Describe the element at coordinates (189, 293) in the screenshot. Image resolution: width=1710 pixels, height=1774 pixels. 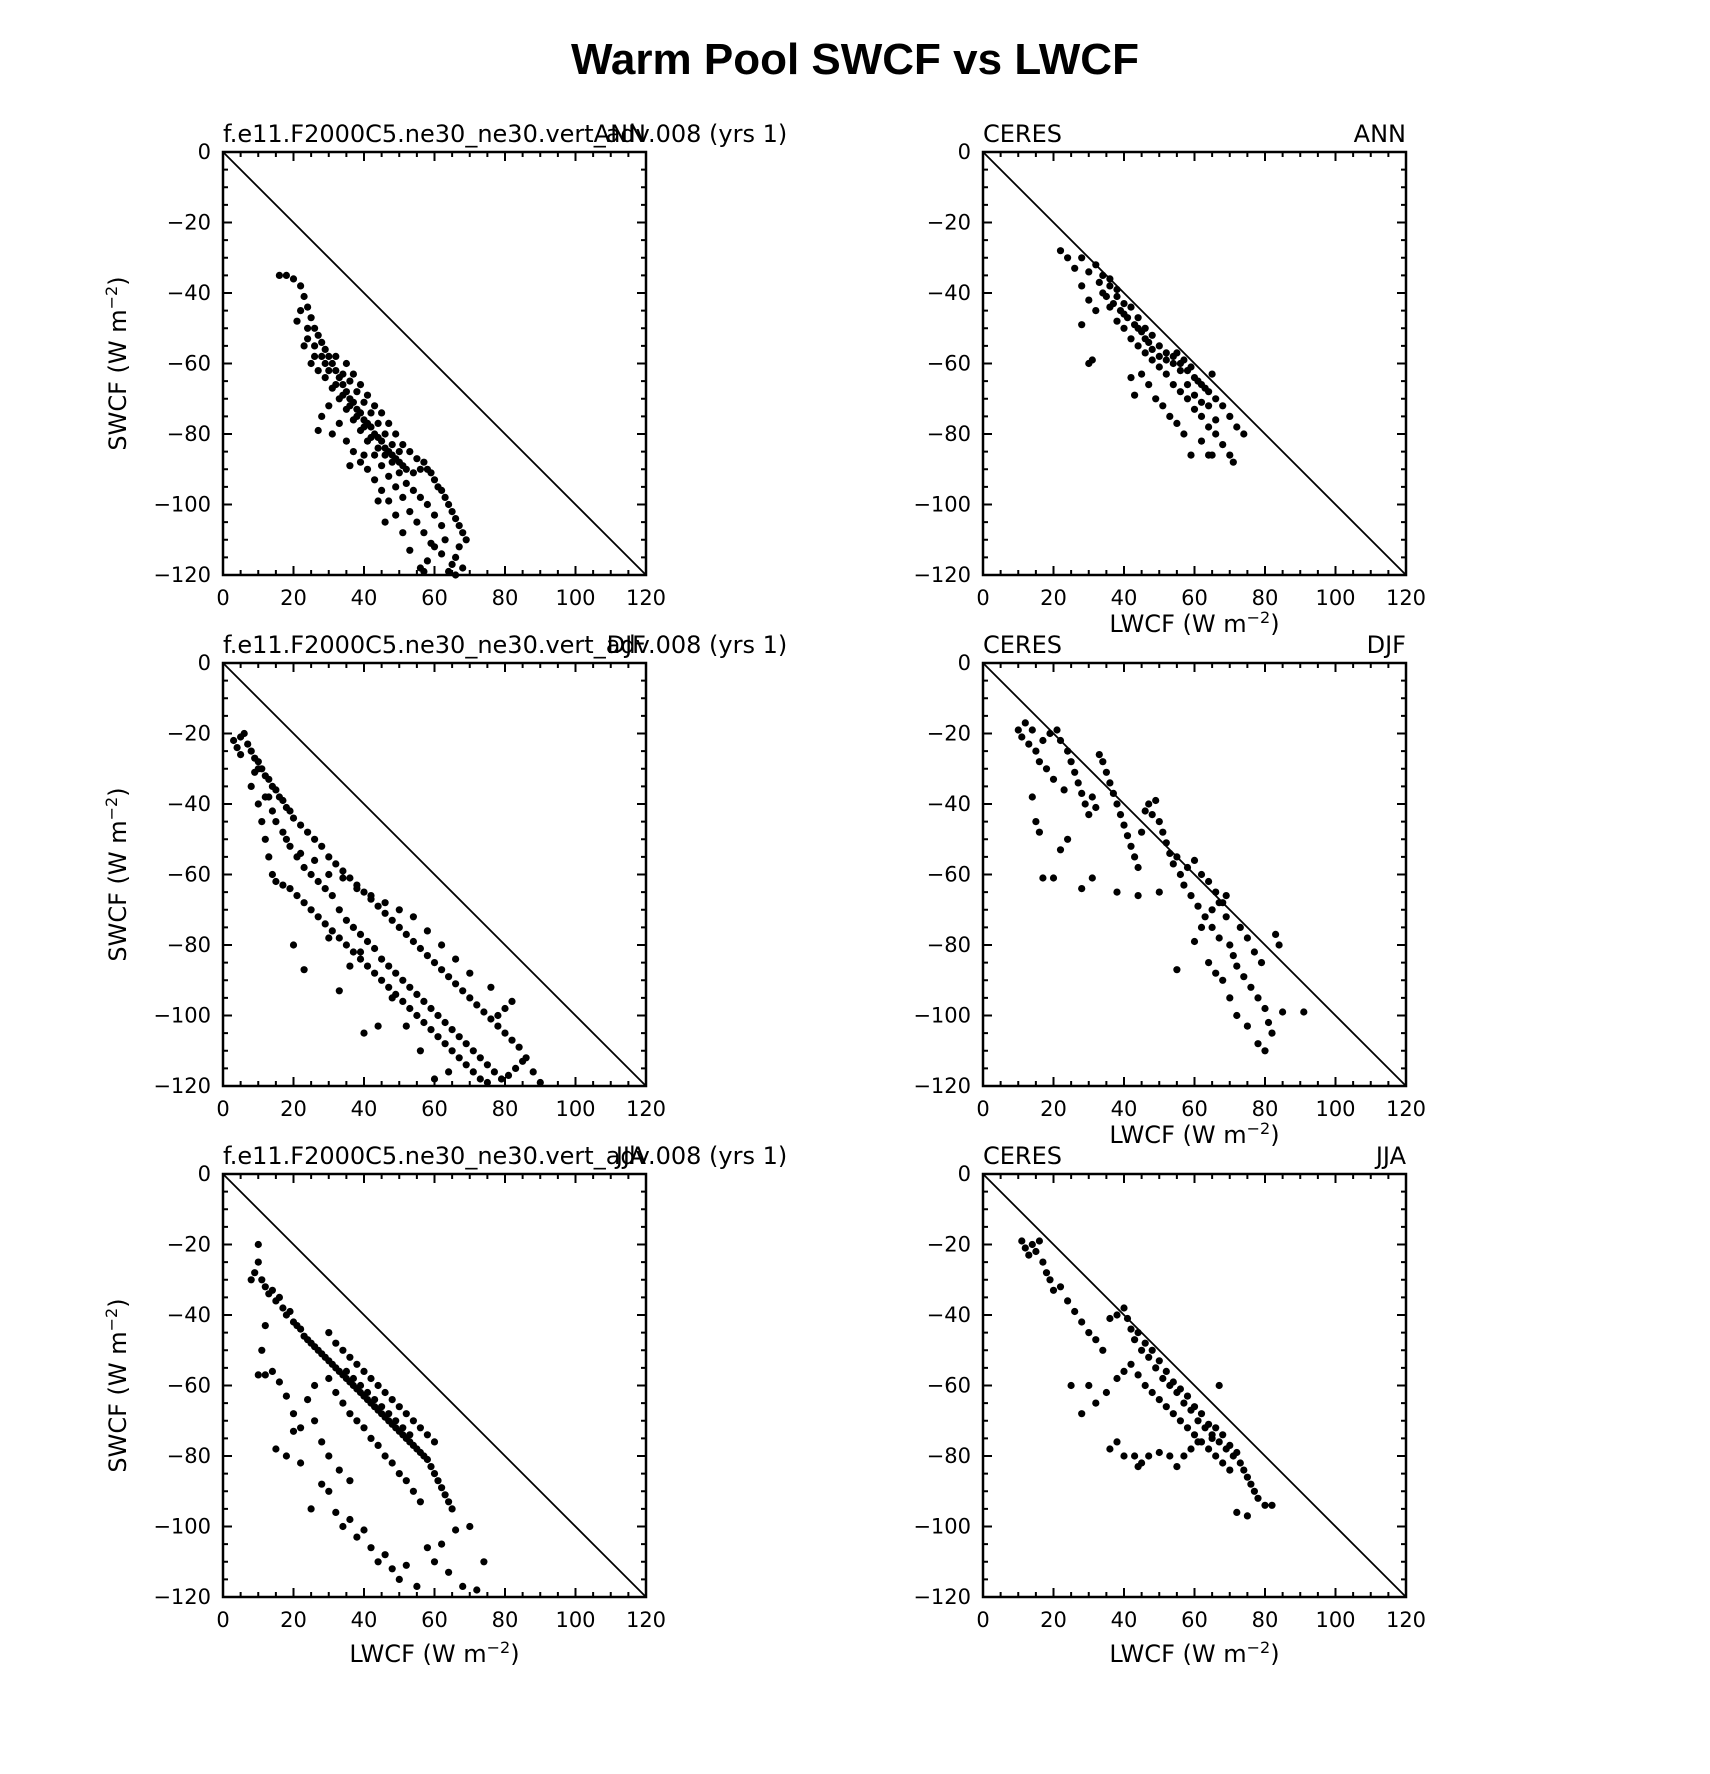
I see `y-tick-label: −40` at that location.